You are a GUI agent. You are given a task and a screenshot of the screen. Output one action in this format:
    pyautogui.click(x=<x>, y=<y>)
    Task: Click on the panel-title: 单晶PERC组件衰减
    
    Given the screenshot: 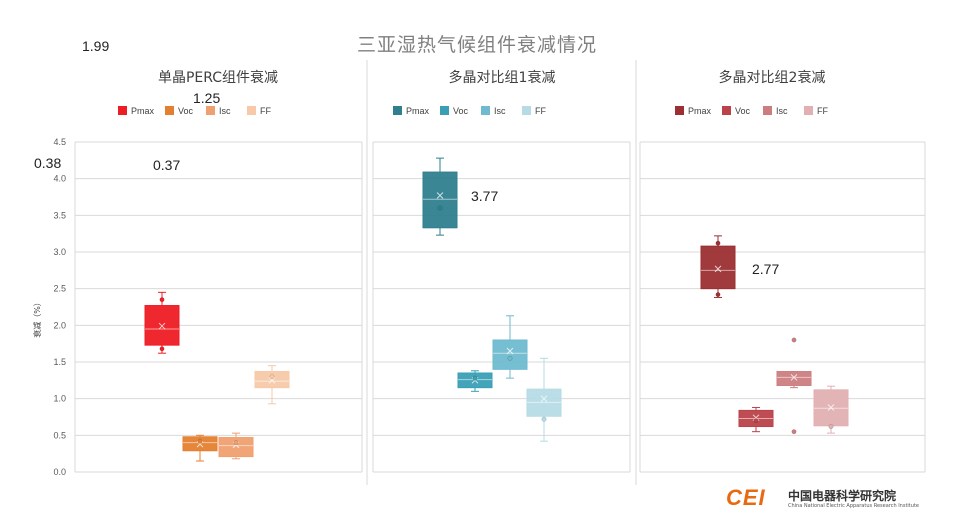 What is the action you would take?
    pyautogui.click(x=218, y=77)
    